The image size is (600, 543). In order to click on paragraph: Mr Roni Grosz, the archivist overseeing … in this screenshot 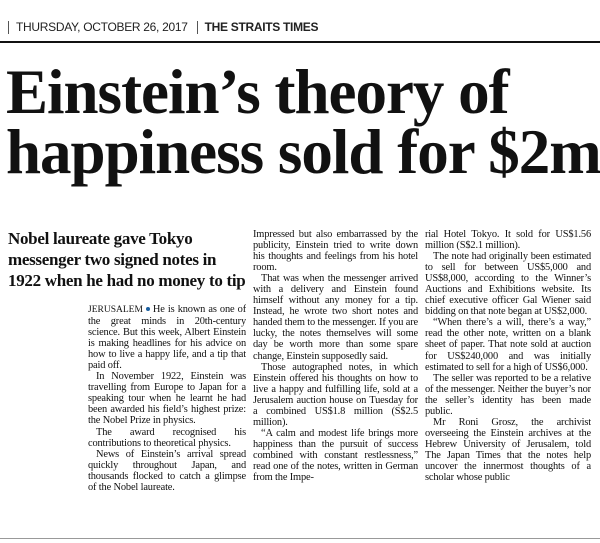, I will do `click(508, 450)`.